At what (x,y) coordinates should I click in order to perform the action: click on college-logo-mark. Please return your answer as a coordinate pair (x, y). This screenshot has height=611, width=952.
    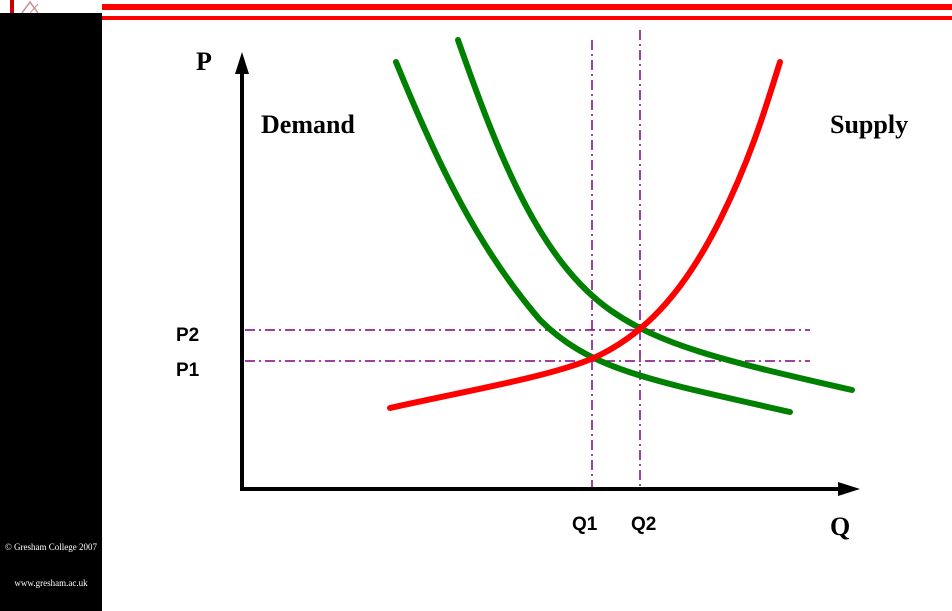
    Looking at the image, I should click on (51, 6).